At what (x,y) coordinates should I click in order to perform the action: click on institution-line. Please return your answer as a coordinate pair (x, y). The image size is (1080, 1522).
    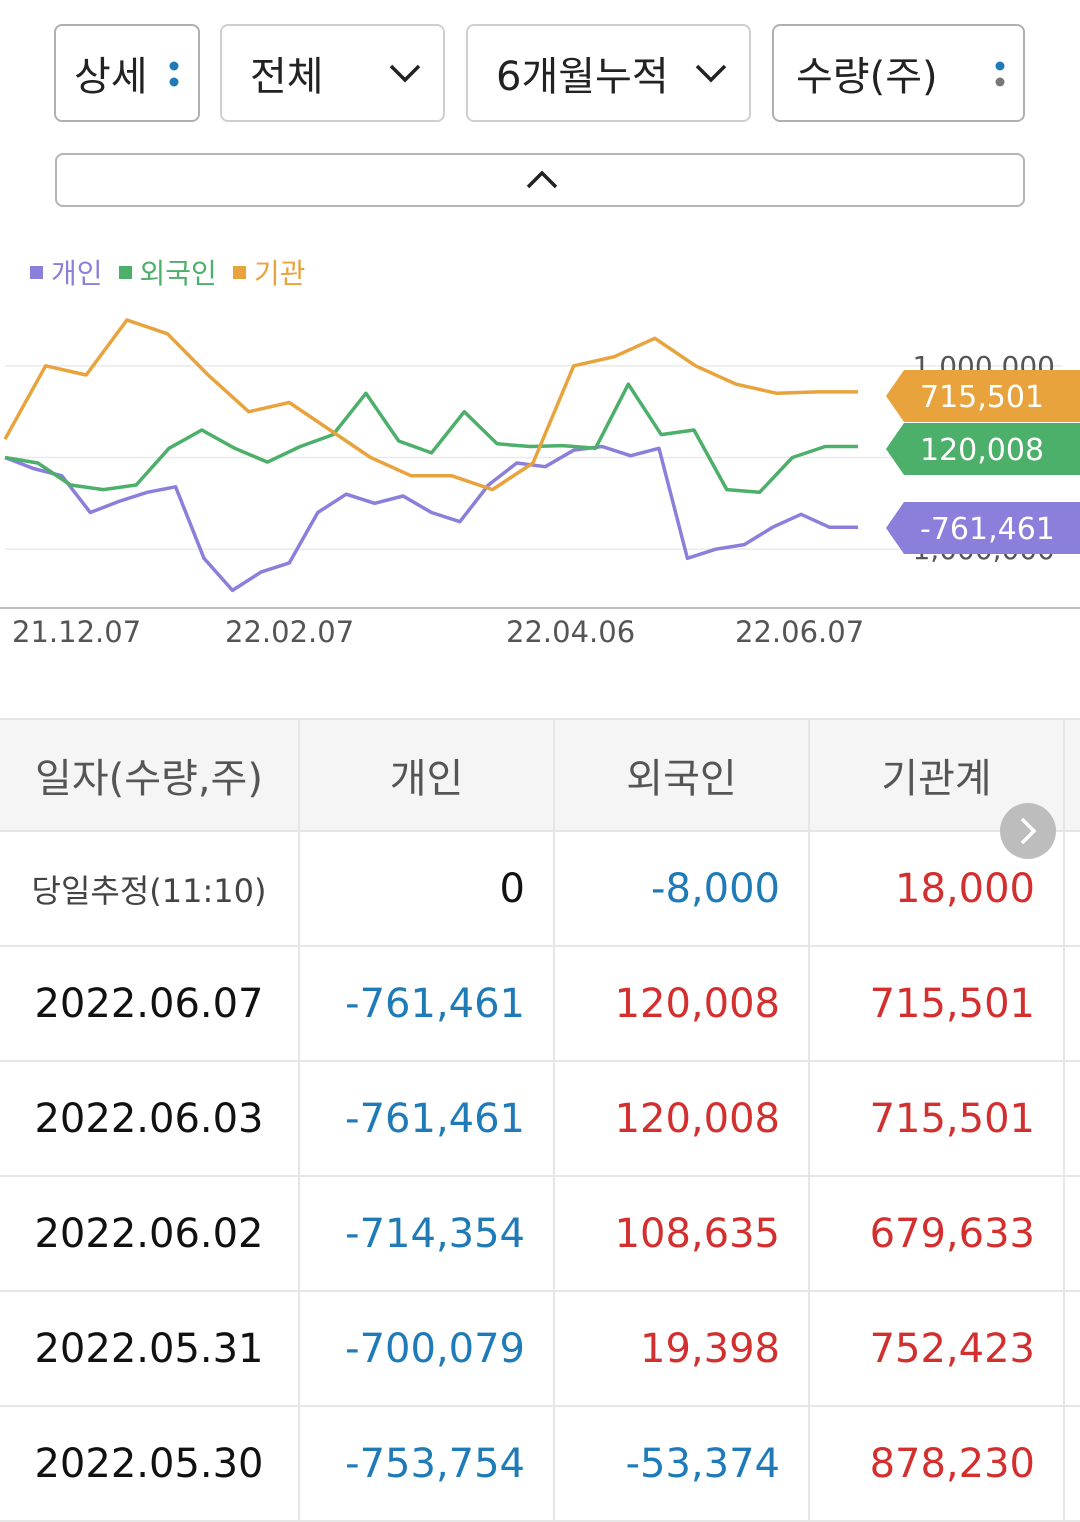
    Looking at the image, I should click on (430, 405).